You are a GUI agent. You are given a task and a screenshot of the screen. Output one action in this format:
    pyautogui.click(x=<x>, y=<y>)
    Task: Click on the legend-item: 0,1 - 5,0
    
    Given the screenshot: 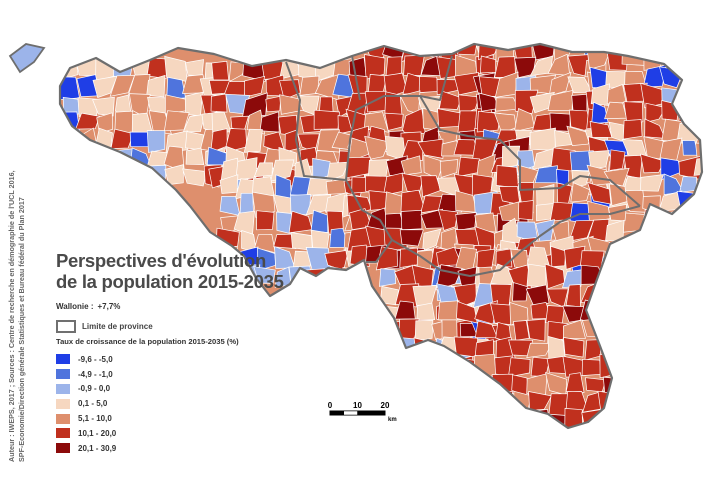 What is the action you would take?
    pyautogui.click(x=86, y=403)
    